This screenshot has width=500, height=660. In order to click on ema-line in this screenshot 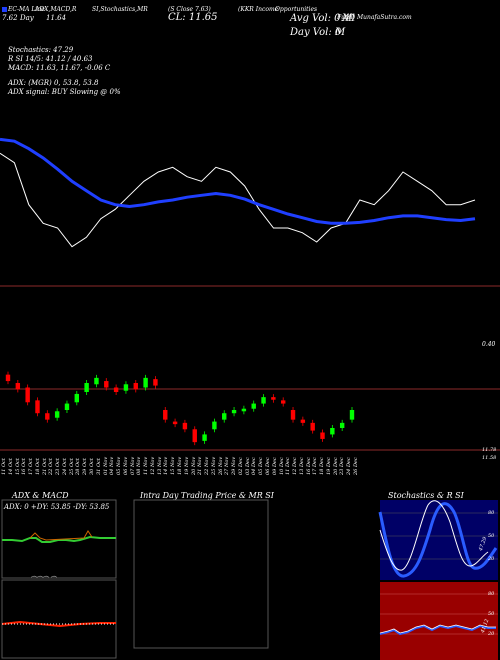, I will do `click(238, 181)`.